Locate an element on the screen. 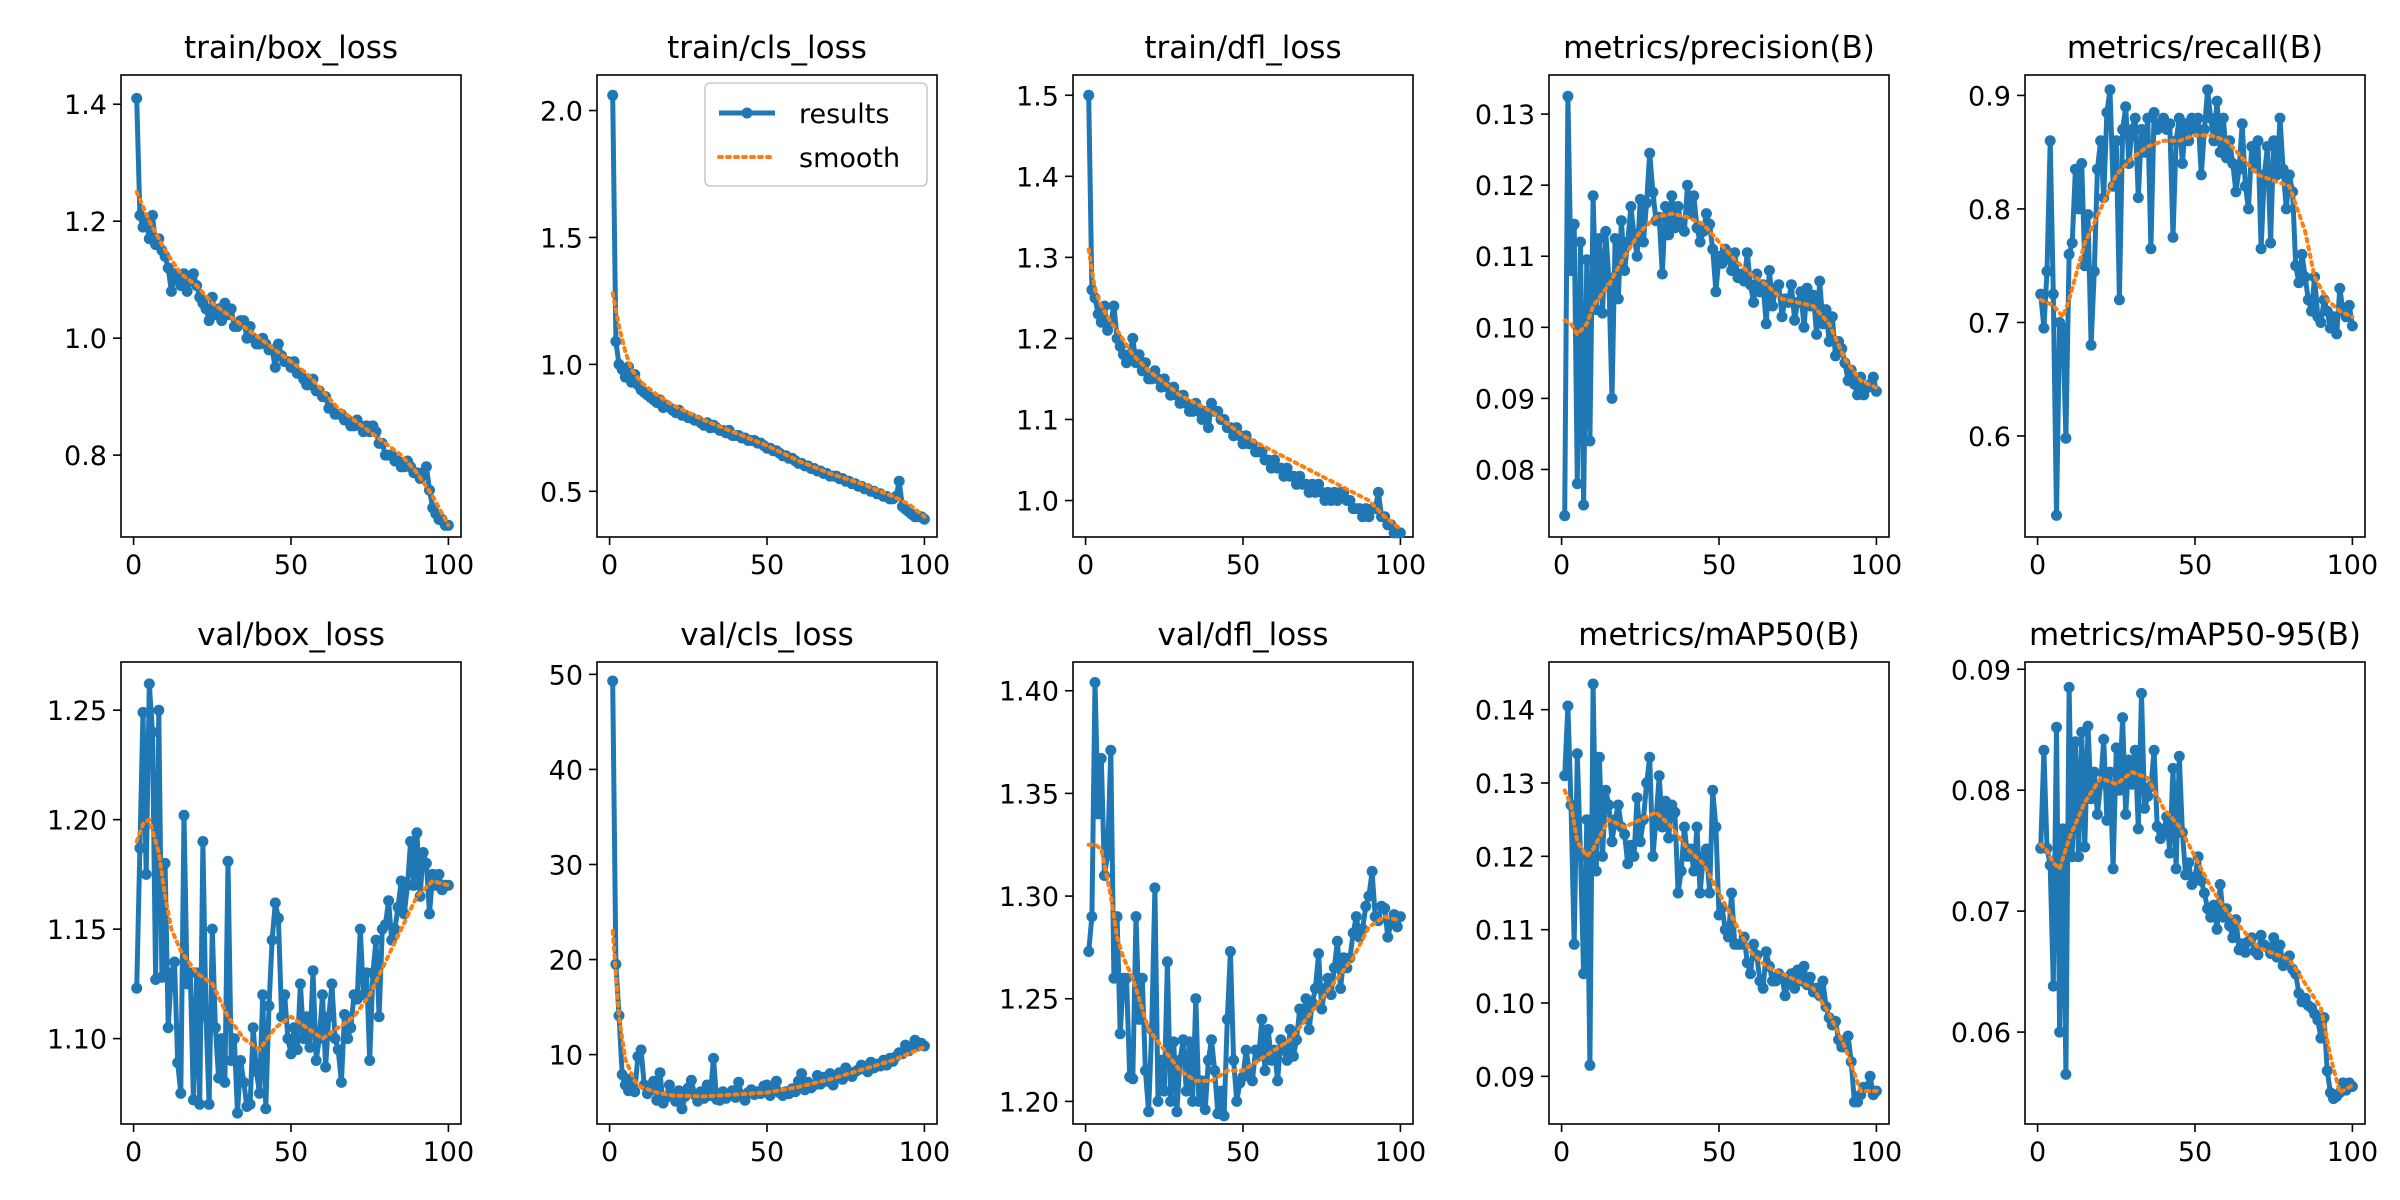 This screenshot has height=1200, width=2400. y-tick-label: 0.08 is located at coordinates (1505, 470).